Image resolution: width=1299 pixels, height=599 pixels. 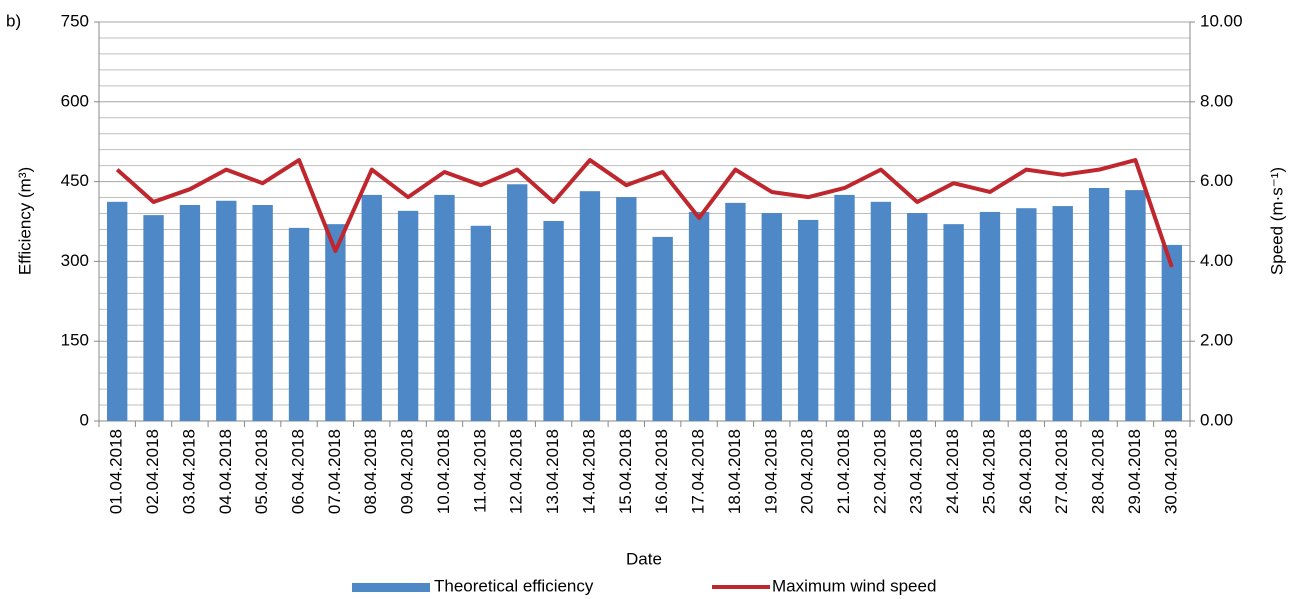 What do you see at coordinates (334, 471) in the screenshot?
I see `x-tick-label: 07.04.2018` at bounding box center [334, 471].